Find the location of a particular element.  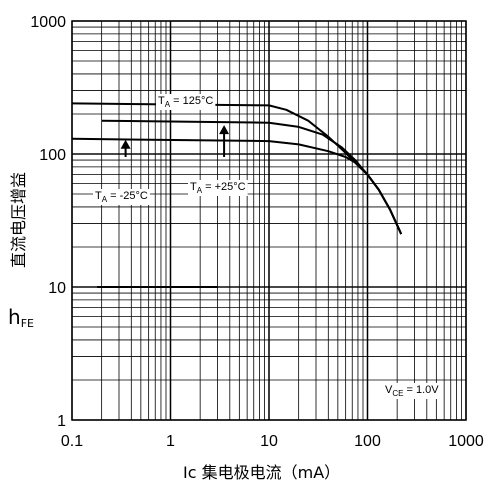

y-tick-label: 10 is located at coordinates (57, 288).